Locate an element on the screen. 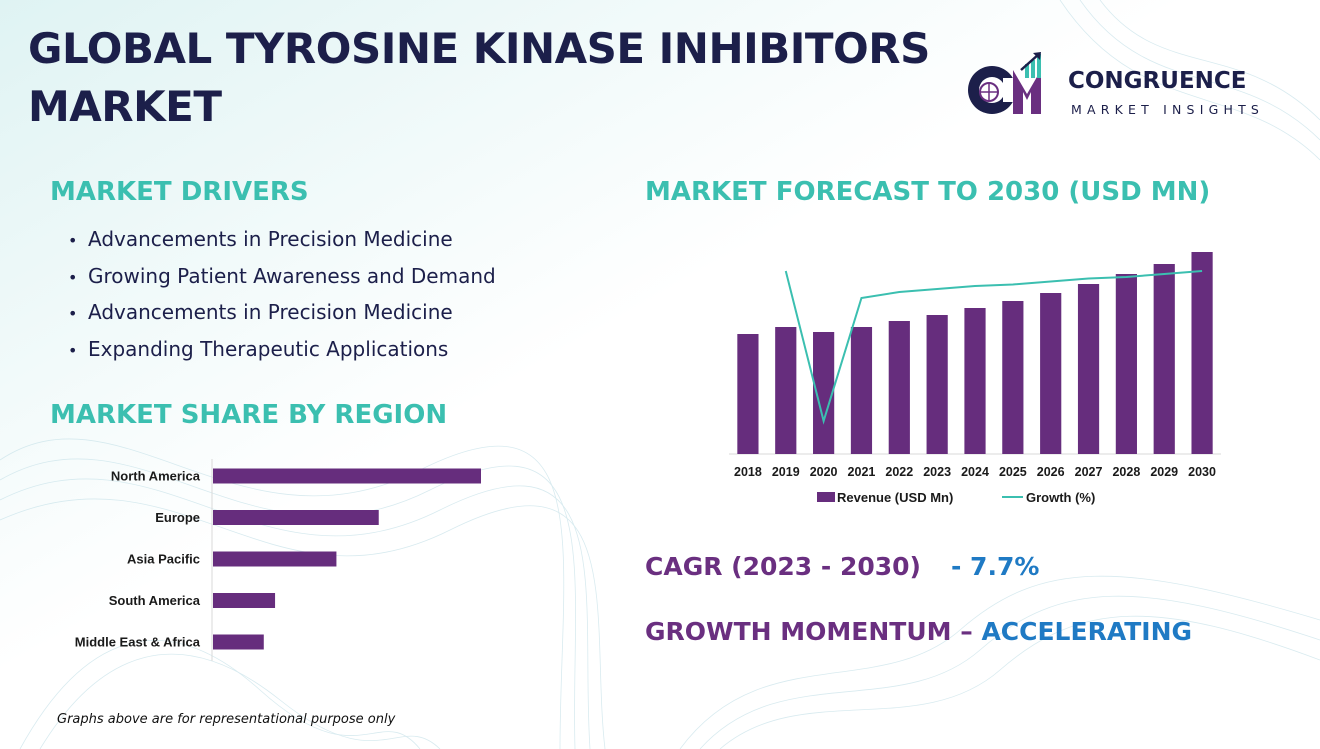 The height and width of the screenshot is (749, 1320). x-tick-label: 2025 is located at coordinates (1013, 472).